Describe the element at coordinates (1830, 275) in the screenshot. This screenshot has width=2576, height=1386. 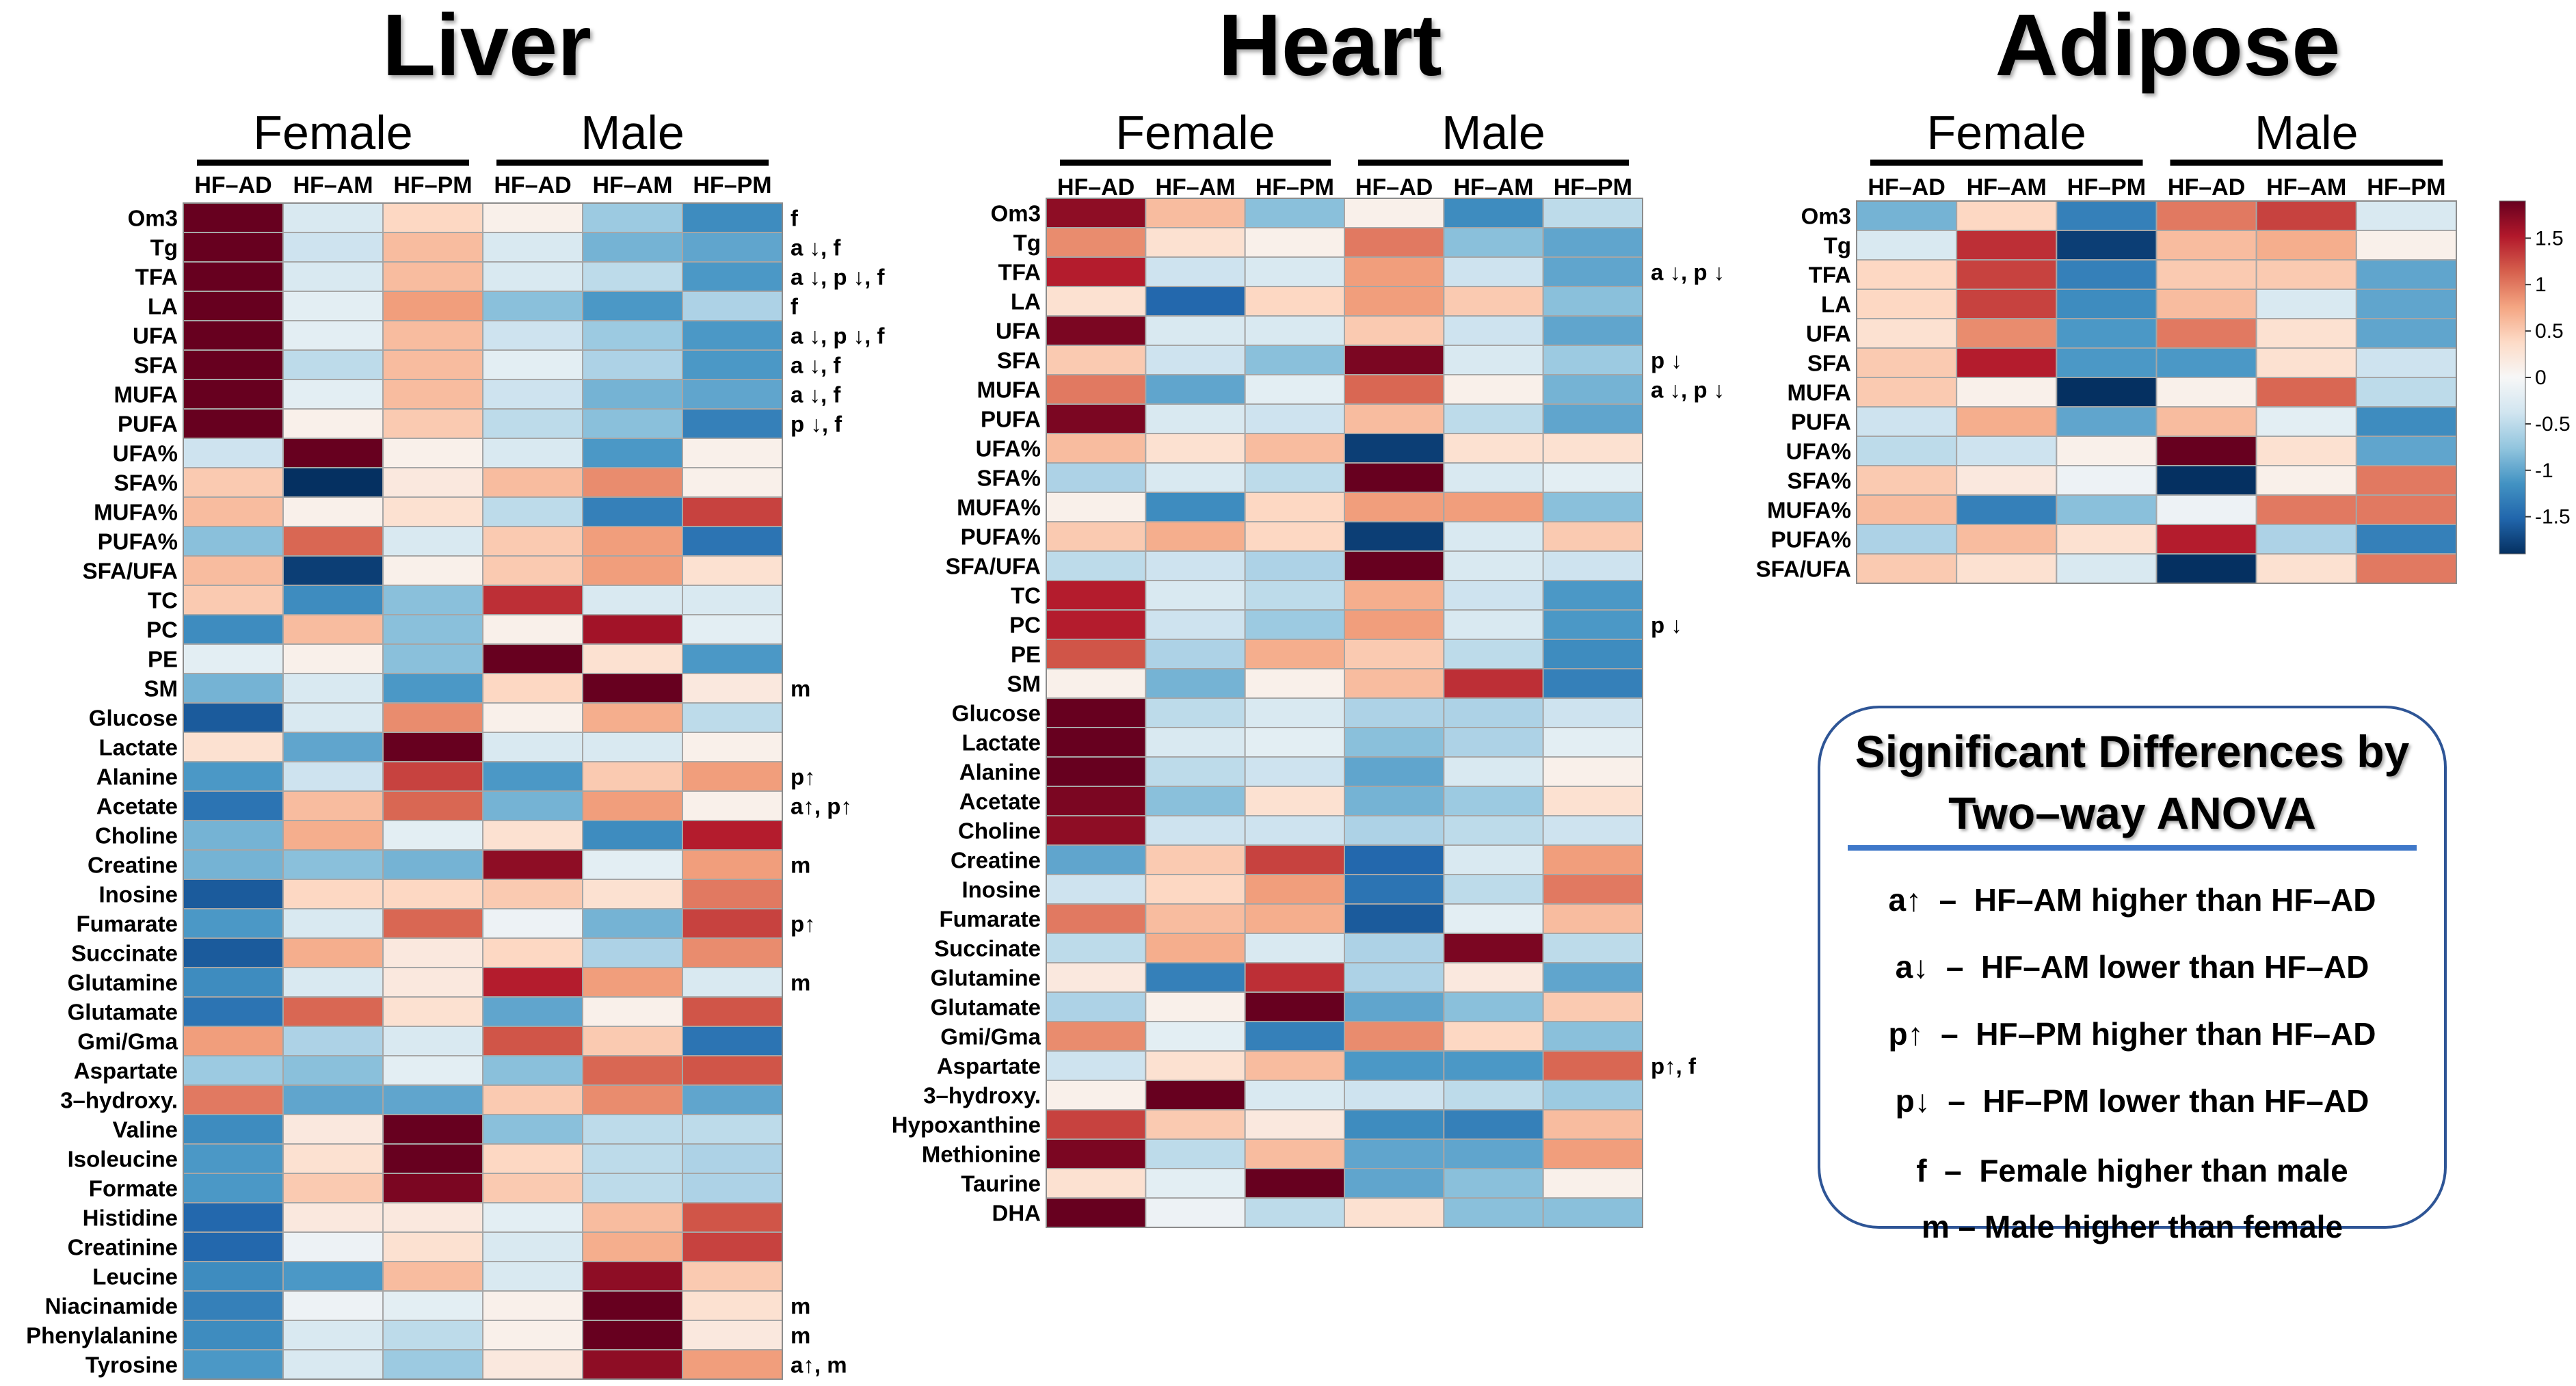
I see `adipose-row-label: TFA` at that location.